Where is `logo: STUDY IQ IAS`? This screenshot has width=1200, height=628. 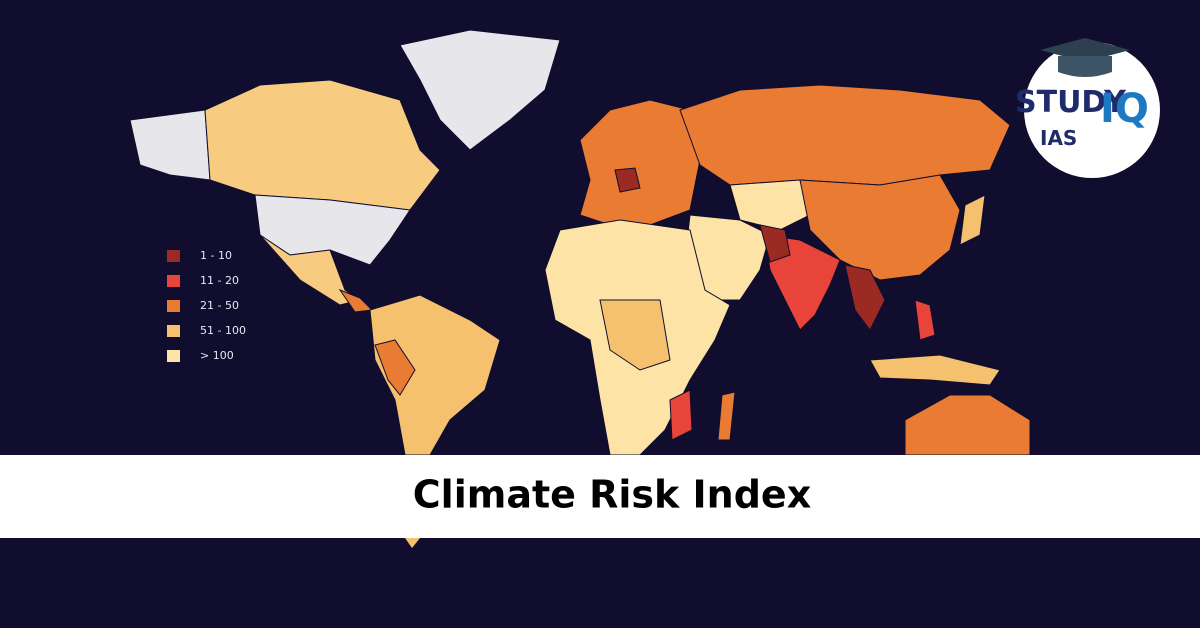
logo: STUDY IQ IAS is located at coordinates (1087, 108).